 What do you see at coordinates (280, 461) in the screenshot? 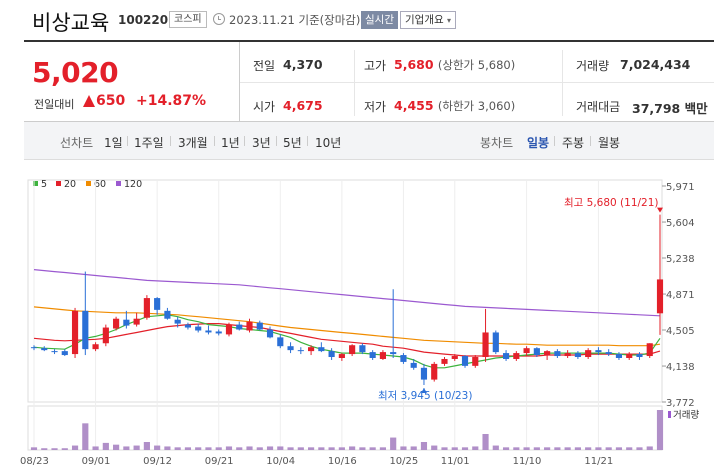
I see `x-tick-label: 10/04` at bounding box center [280, 461].